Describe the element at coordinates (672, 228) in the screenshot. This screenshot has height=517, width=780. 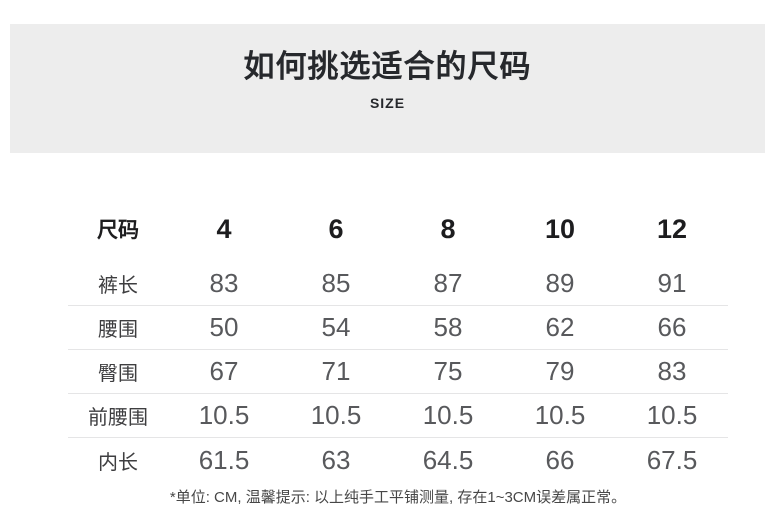
I see `header-cell-size-12: 12` at that location.